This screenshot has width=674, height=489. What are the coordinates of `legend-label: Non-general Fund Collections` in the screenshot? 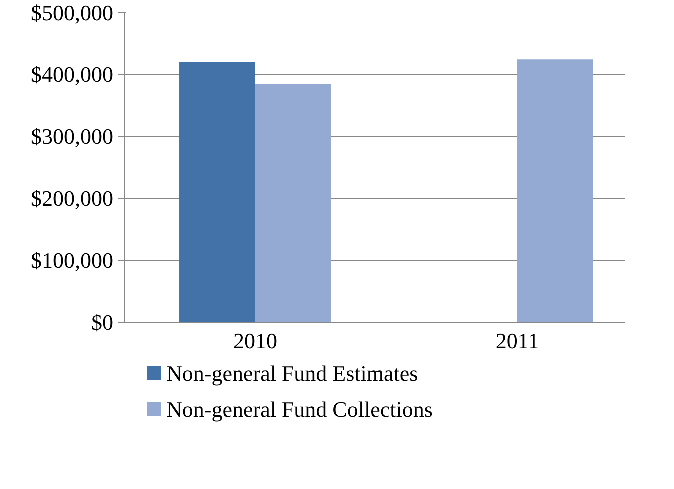 It's located at (299, 409).